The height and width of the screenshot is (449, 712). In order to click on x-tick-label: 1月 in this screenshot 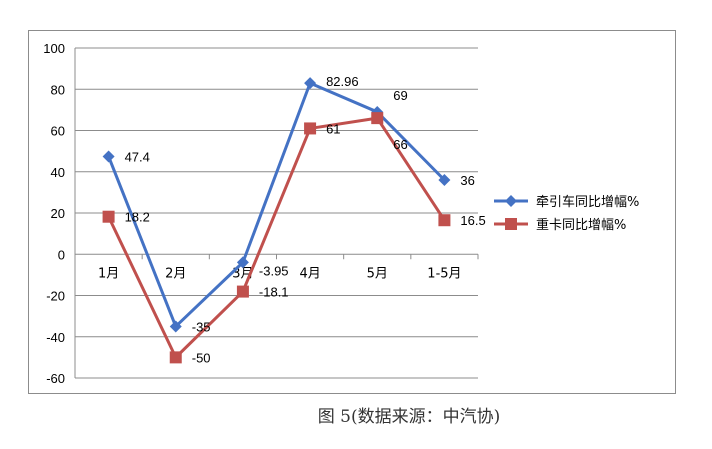, I will do `click(108, 273)`.